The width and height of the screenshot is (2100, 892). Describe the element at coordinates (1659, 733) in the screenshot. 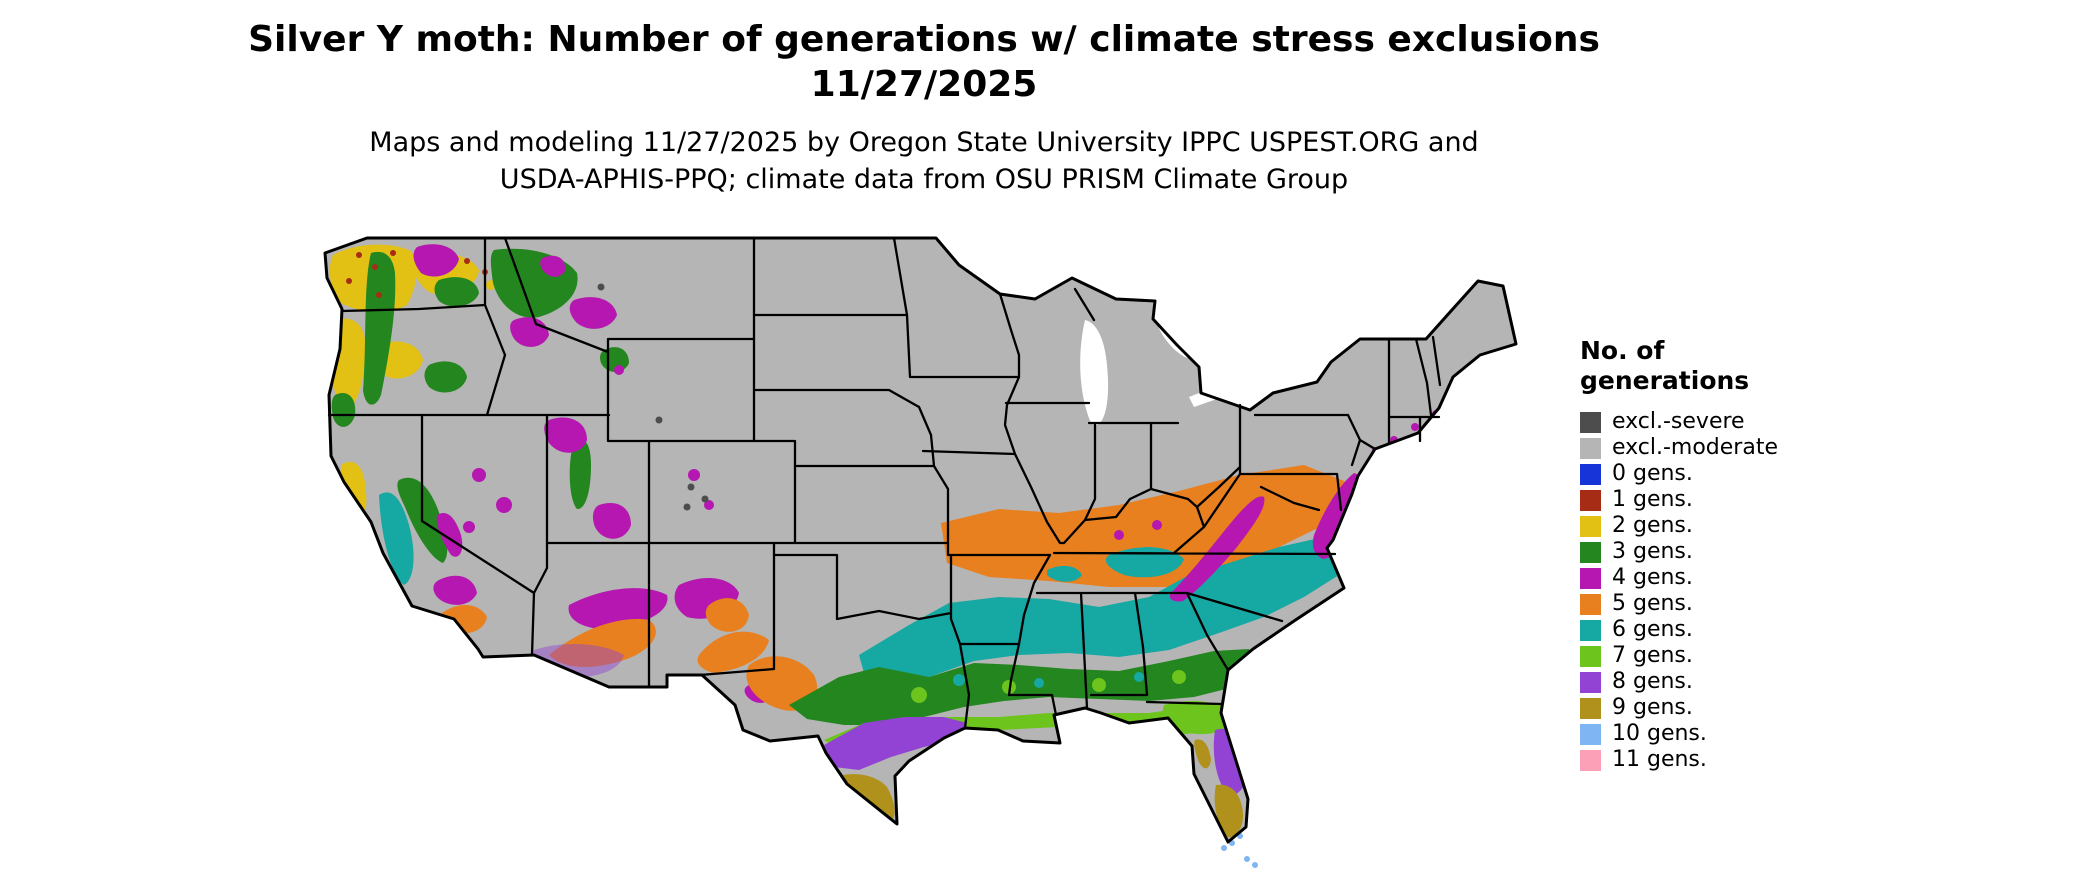

I see `legend-entry-label: 10 gens.` at that location.